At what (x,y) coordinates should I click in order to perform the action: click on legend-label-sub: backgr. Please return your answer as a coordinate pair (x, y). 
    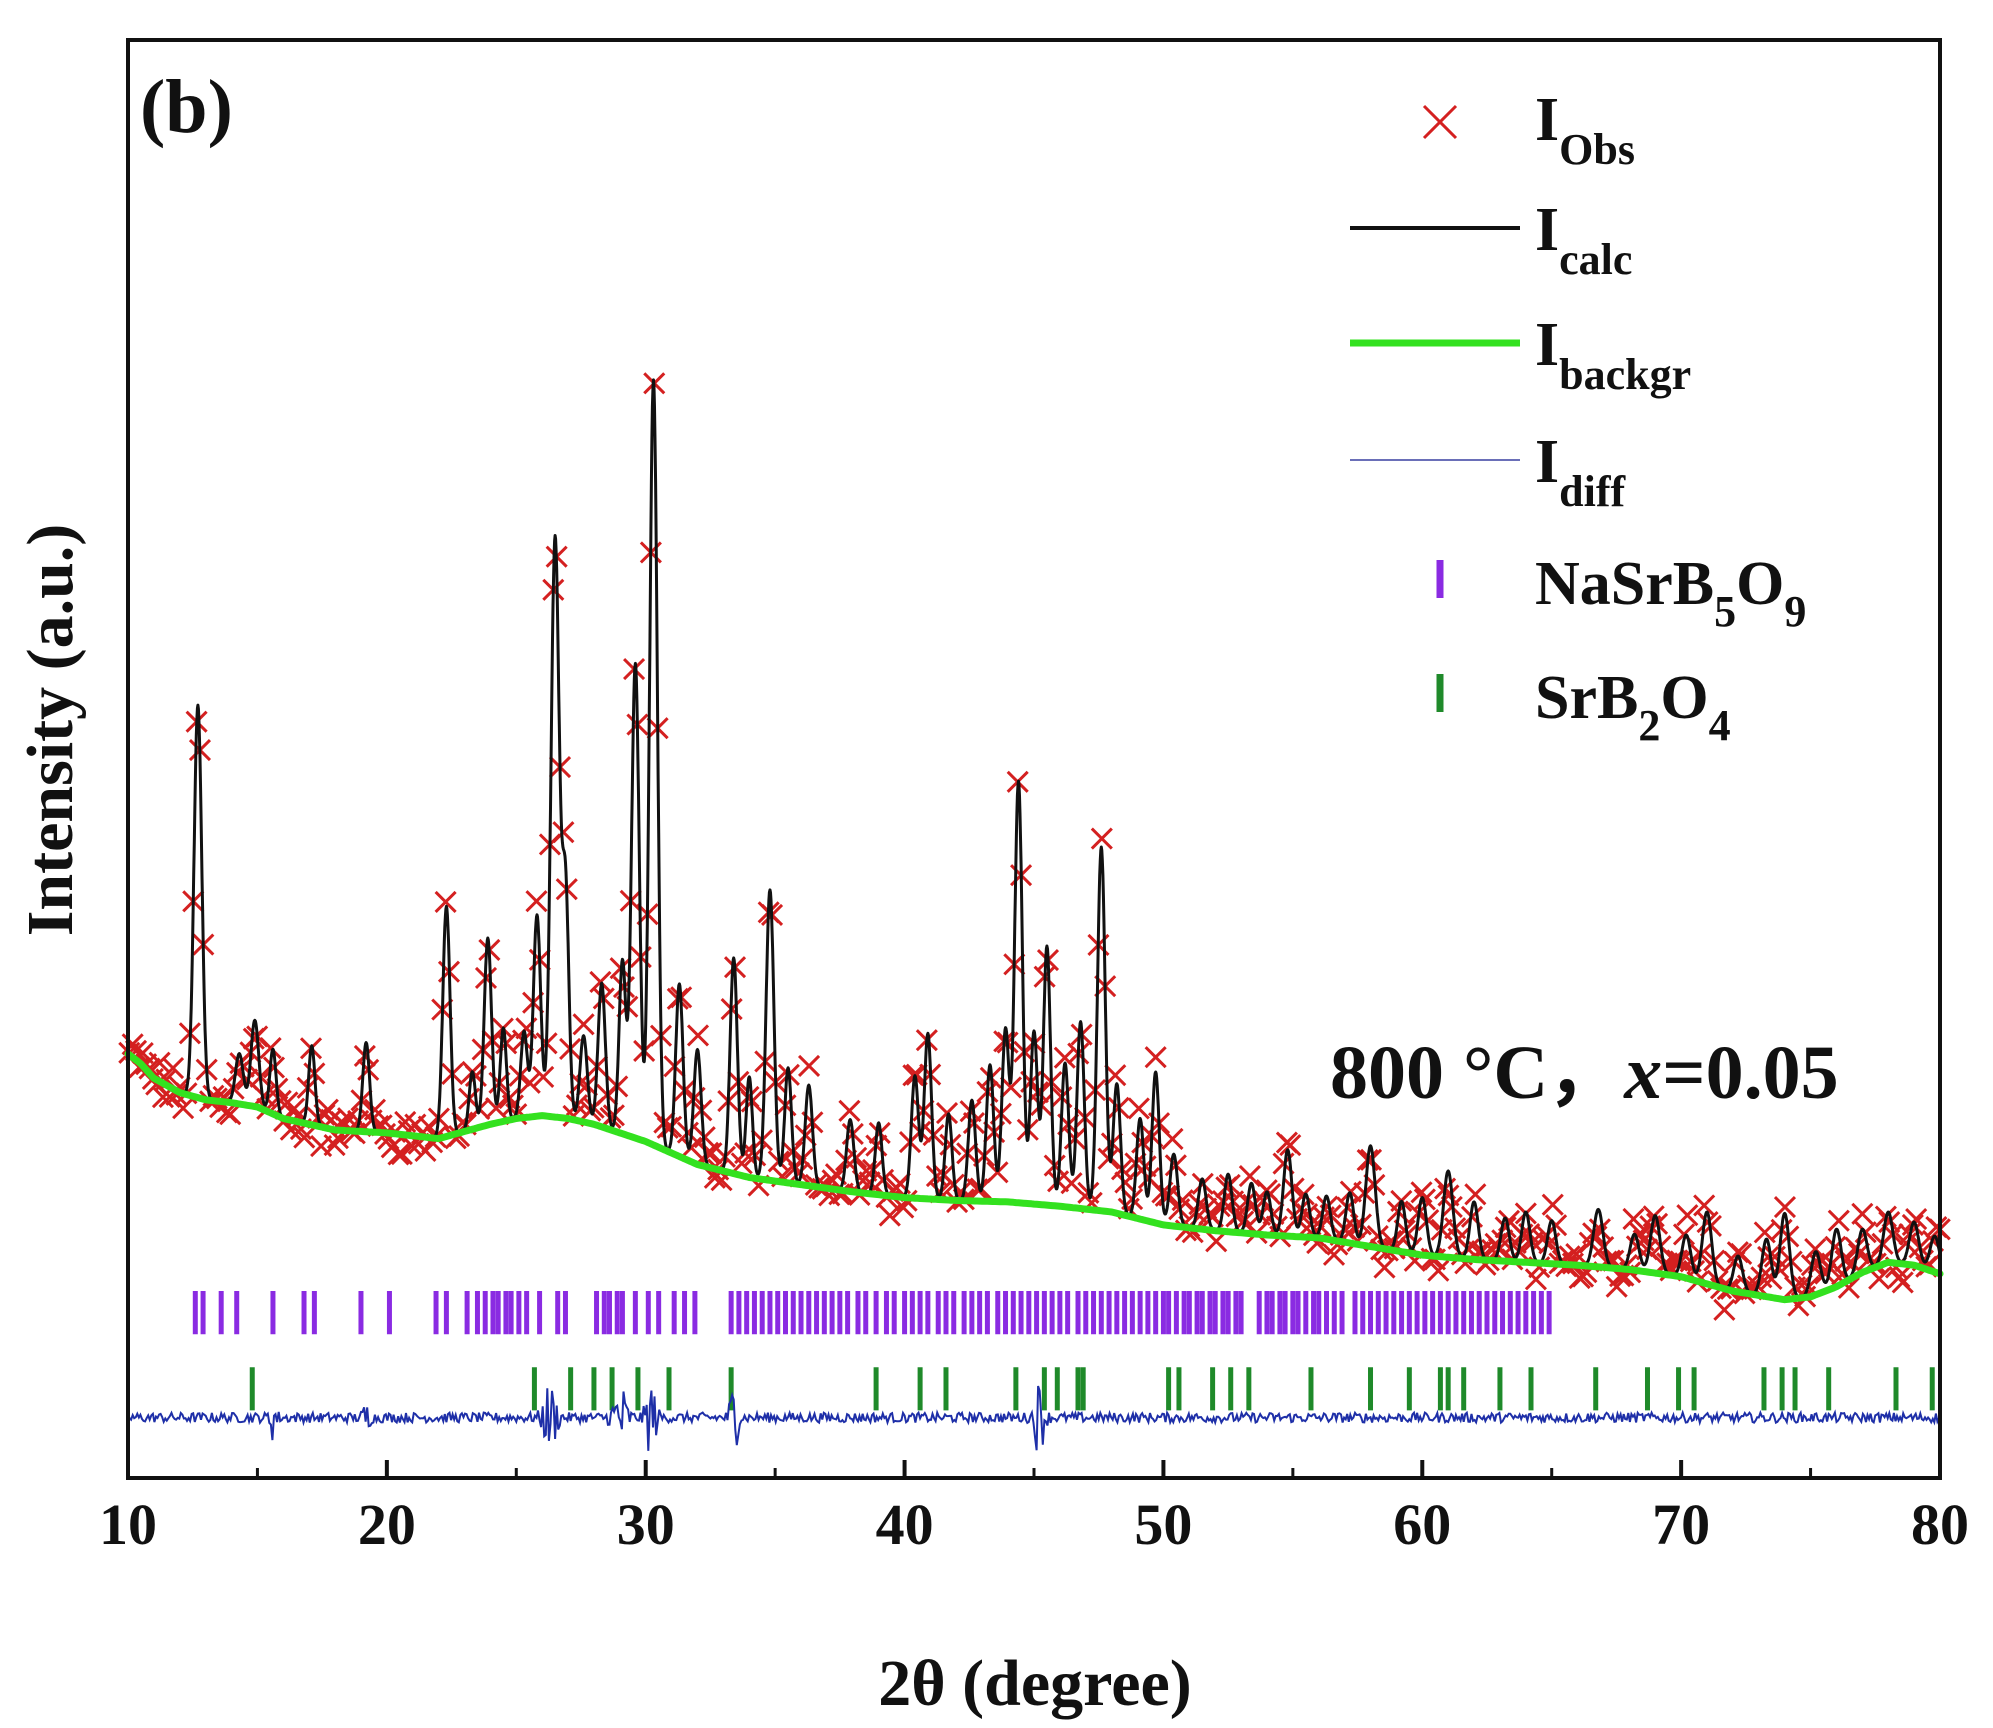
    Looking at the image, I should click on (1625, 374).